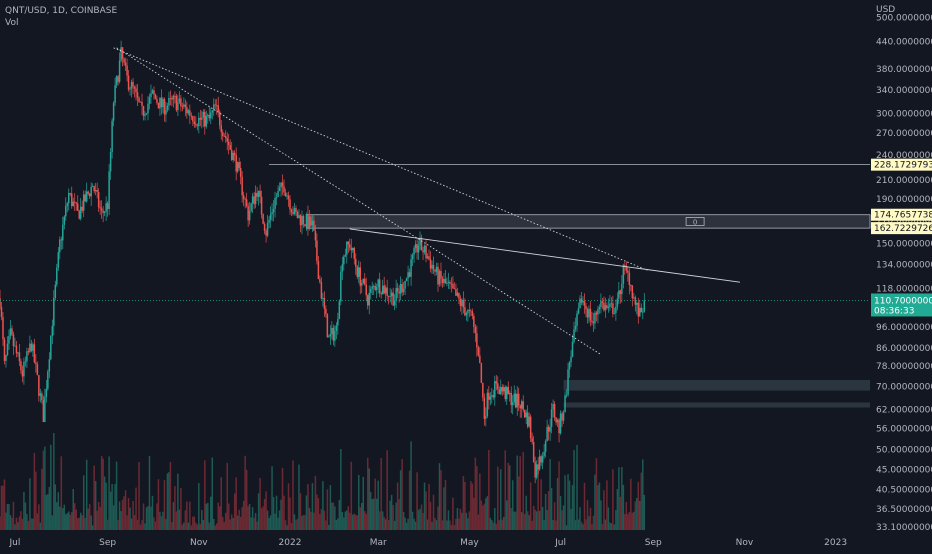 The width and height of the screenshot is (932, 554). What do you see at coordinates (428, 543) in the screenshot?
I see `time-axis: Jul Sep Nov 2022 Mar May Jul Sep Nov 2023` at bounding box center [428, 543].